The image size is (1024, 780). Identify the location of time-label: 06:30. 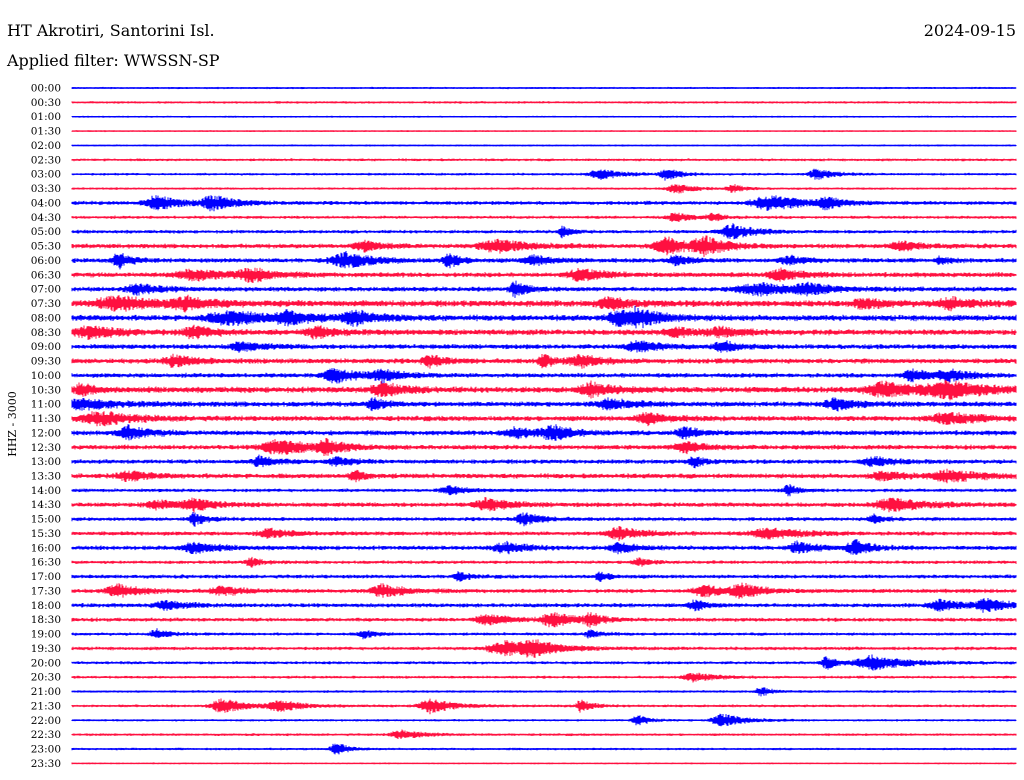
(46, 275).